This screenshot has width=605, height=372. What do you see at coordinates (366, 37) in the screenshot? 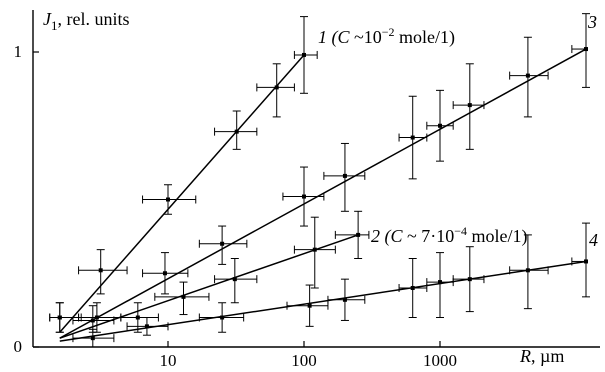
I see `series-1-label-mid: ~10` at bounding box center [366, 37].